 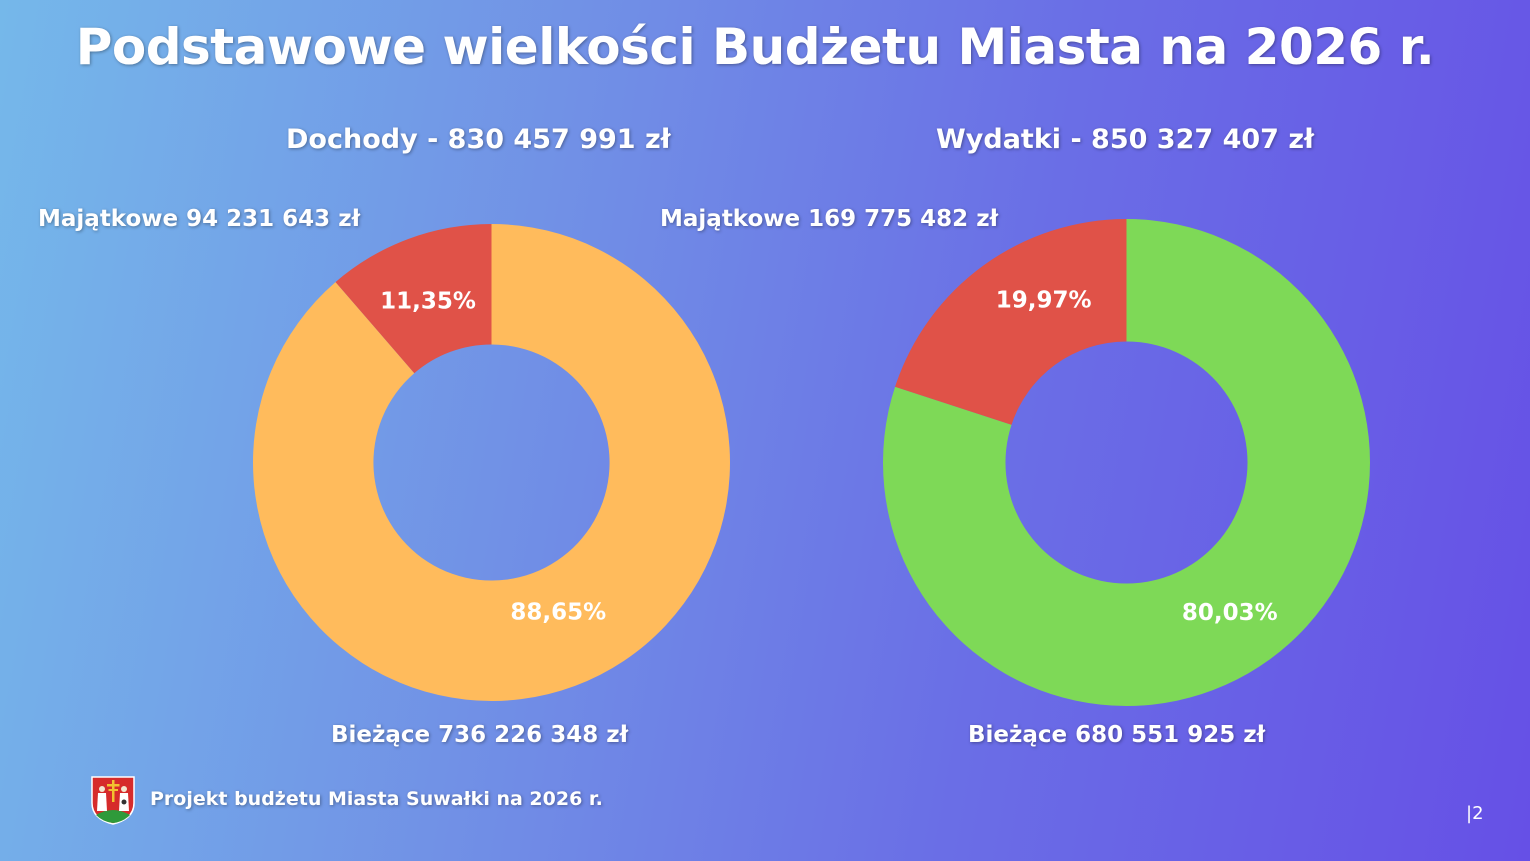 What do you see at coordinates (1125, 139) in the screenshot?
I see `expense-chart-title: Wydatki - 850 327 407 zł` at bounding box center [1125, 139].